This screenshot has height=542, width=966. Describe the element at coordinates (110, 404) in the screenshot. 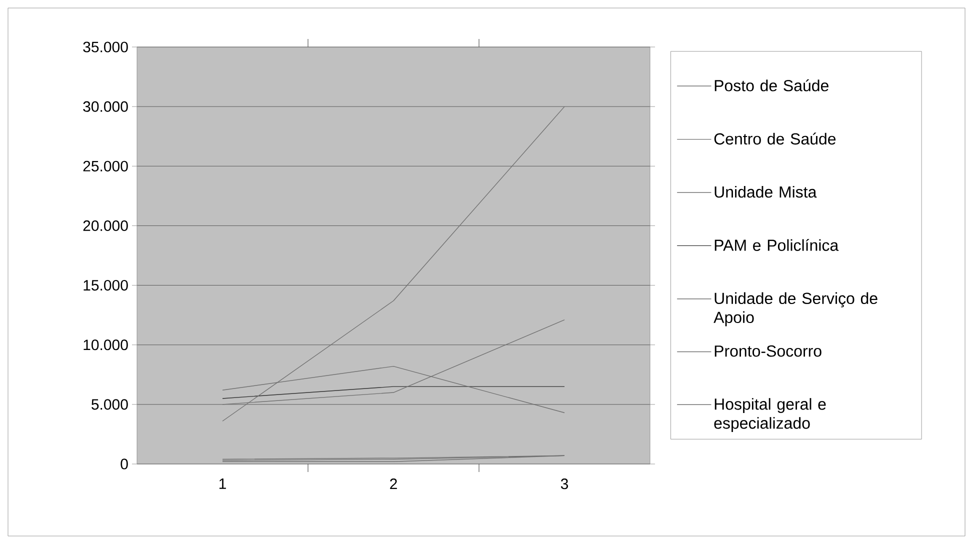

I see `y-tick-label: 5.000` at that location.